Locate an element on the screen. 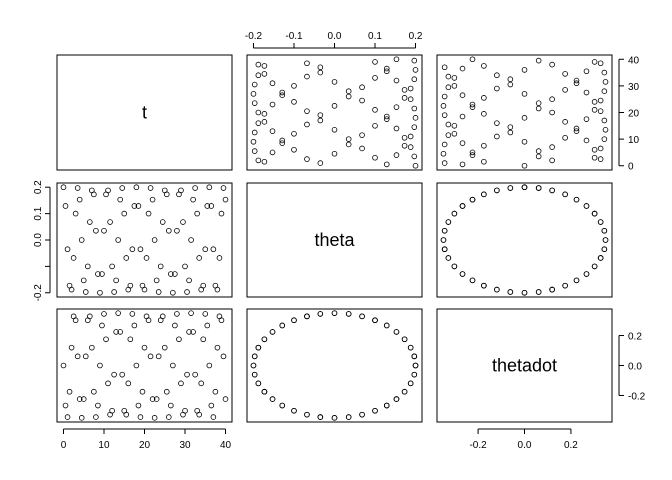 The width and height of the screenshot is (672, 480). y-axis-left-theta: -0.2 0.0 0.1 0.2 is located at coordinates (42, 241).